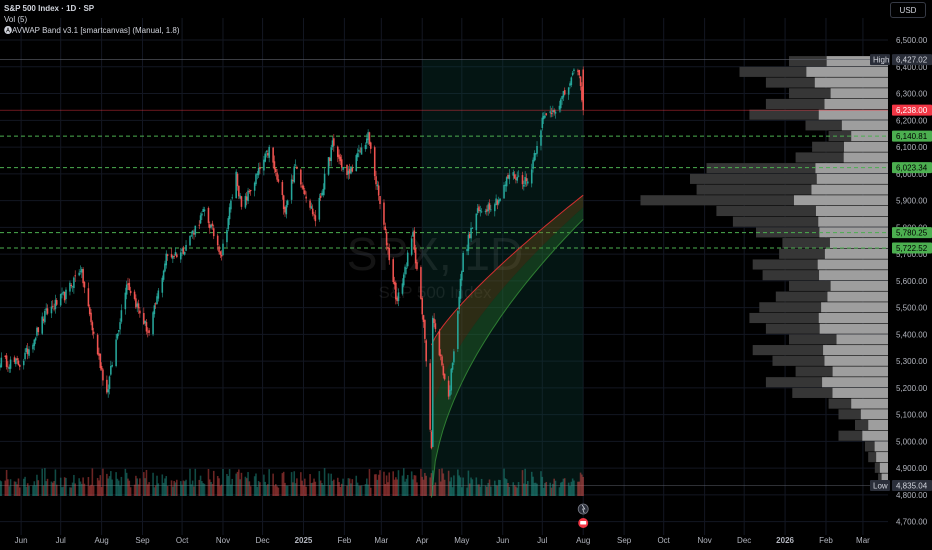  I want to click on price-tag, so click(912, 248).